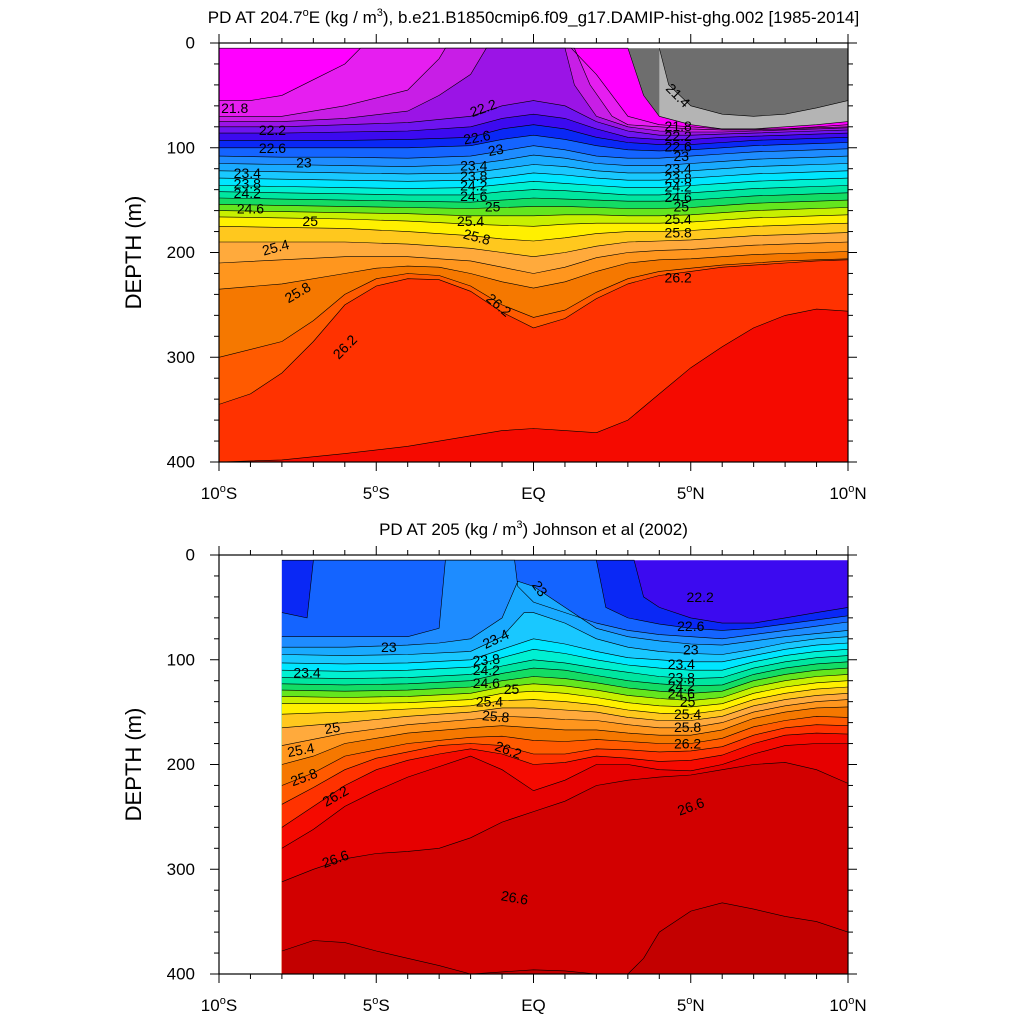 Image resolution: width=1024 pixels, height=1024 pixels. Describe the element at coordinates (343, 17) in the screenshot. I see `title-part: E (kg / m` at that location.